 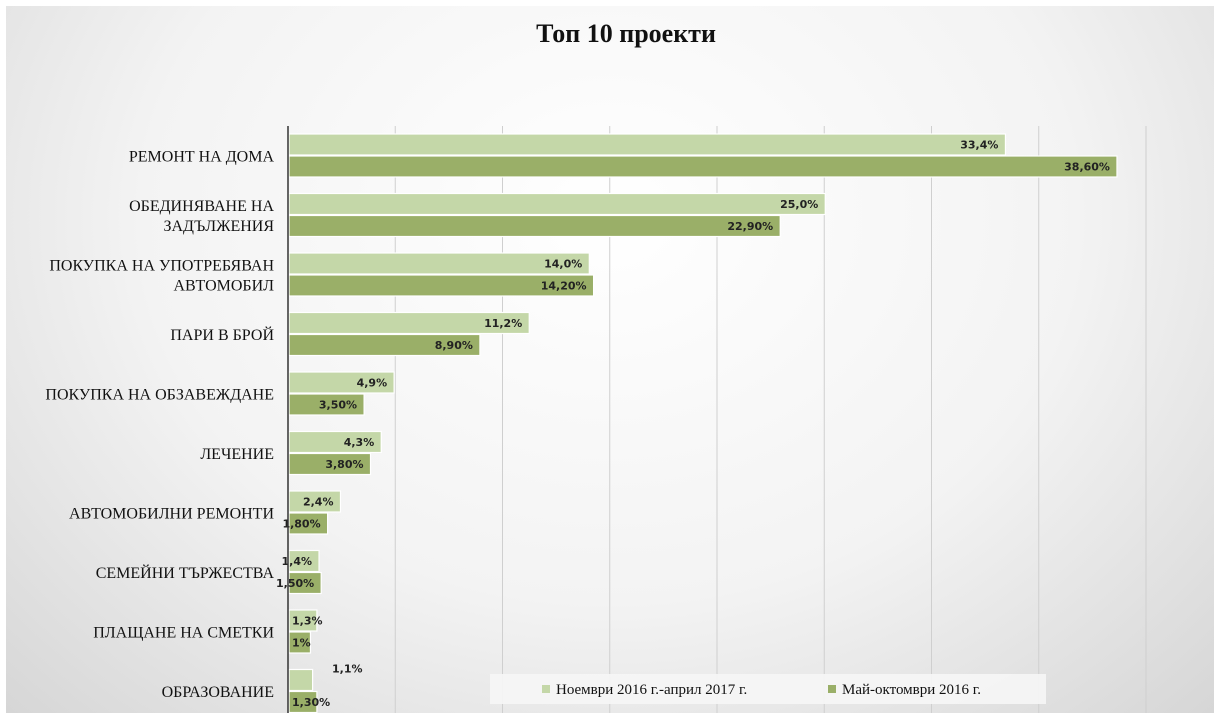 What do you see at coordinates (347, 669) in the screenshot?
I see `data-label-s0-c9: 1,1%` at bounding box center [347, 669].